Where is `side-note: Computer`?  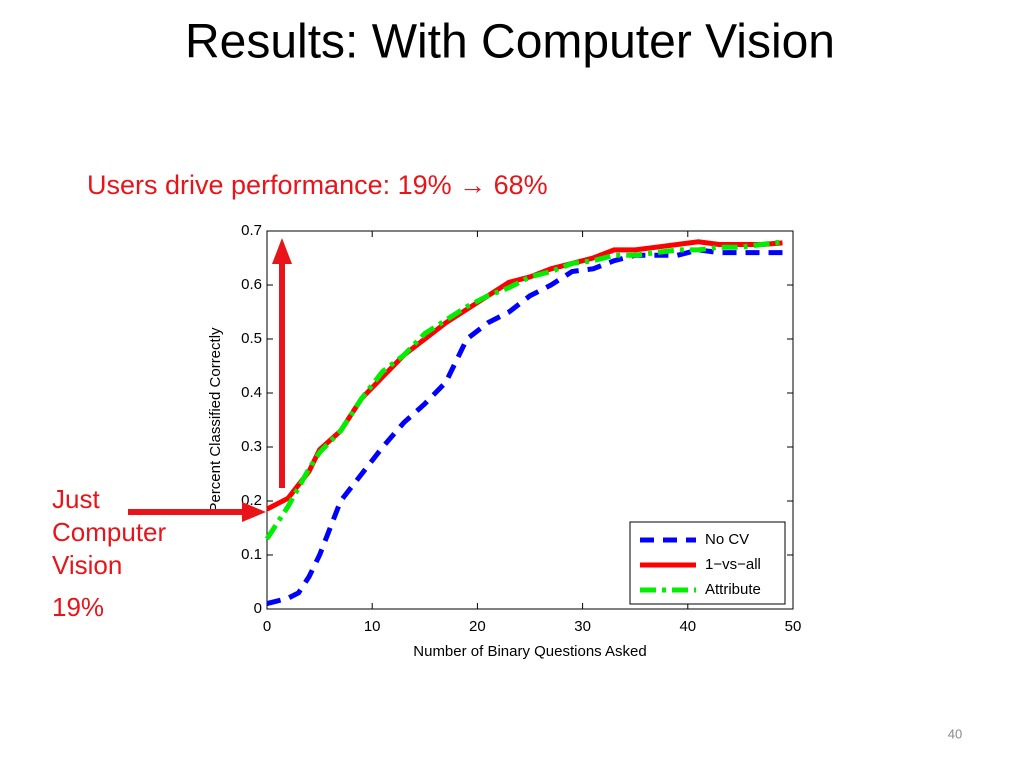 side-note: Computer is located at coordinates (109, 532).